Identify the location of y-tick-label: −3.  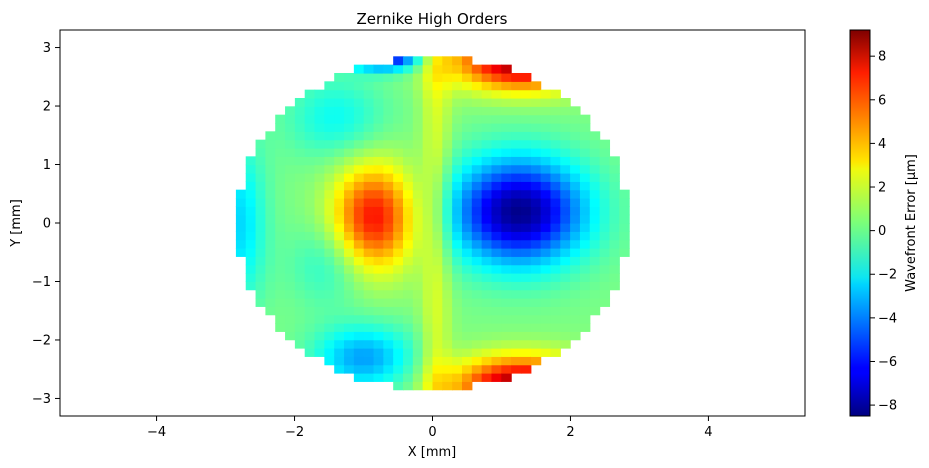
(41, 399).